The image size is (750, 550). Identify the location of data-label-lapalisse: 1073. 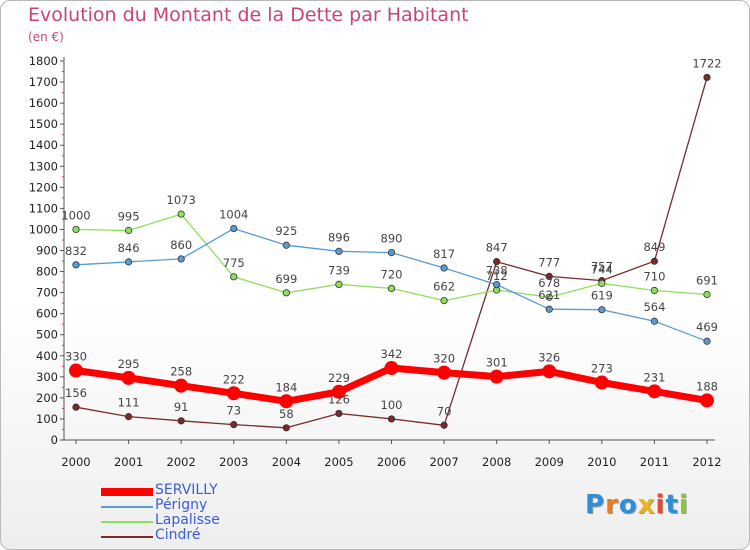
(181, 200).